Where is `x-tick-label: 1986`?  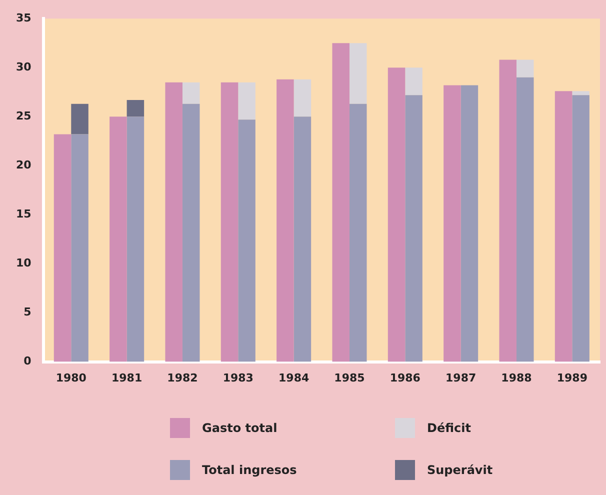 x-tick-label: 1986 is located at coordinates (405, 377).